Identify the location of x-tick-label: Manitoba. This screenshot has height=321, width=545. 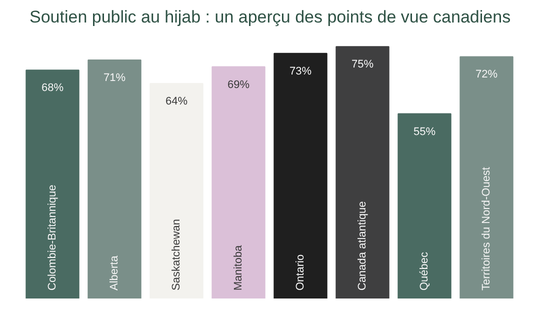
(238, 267).